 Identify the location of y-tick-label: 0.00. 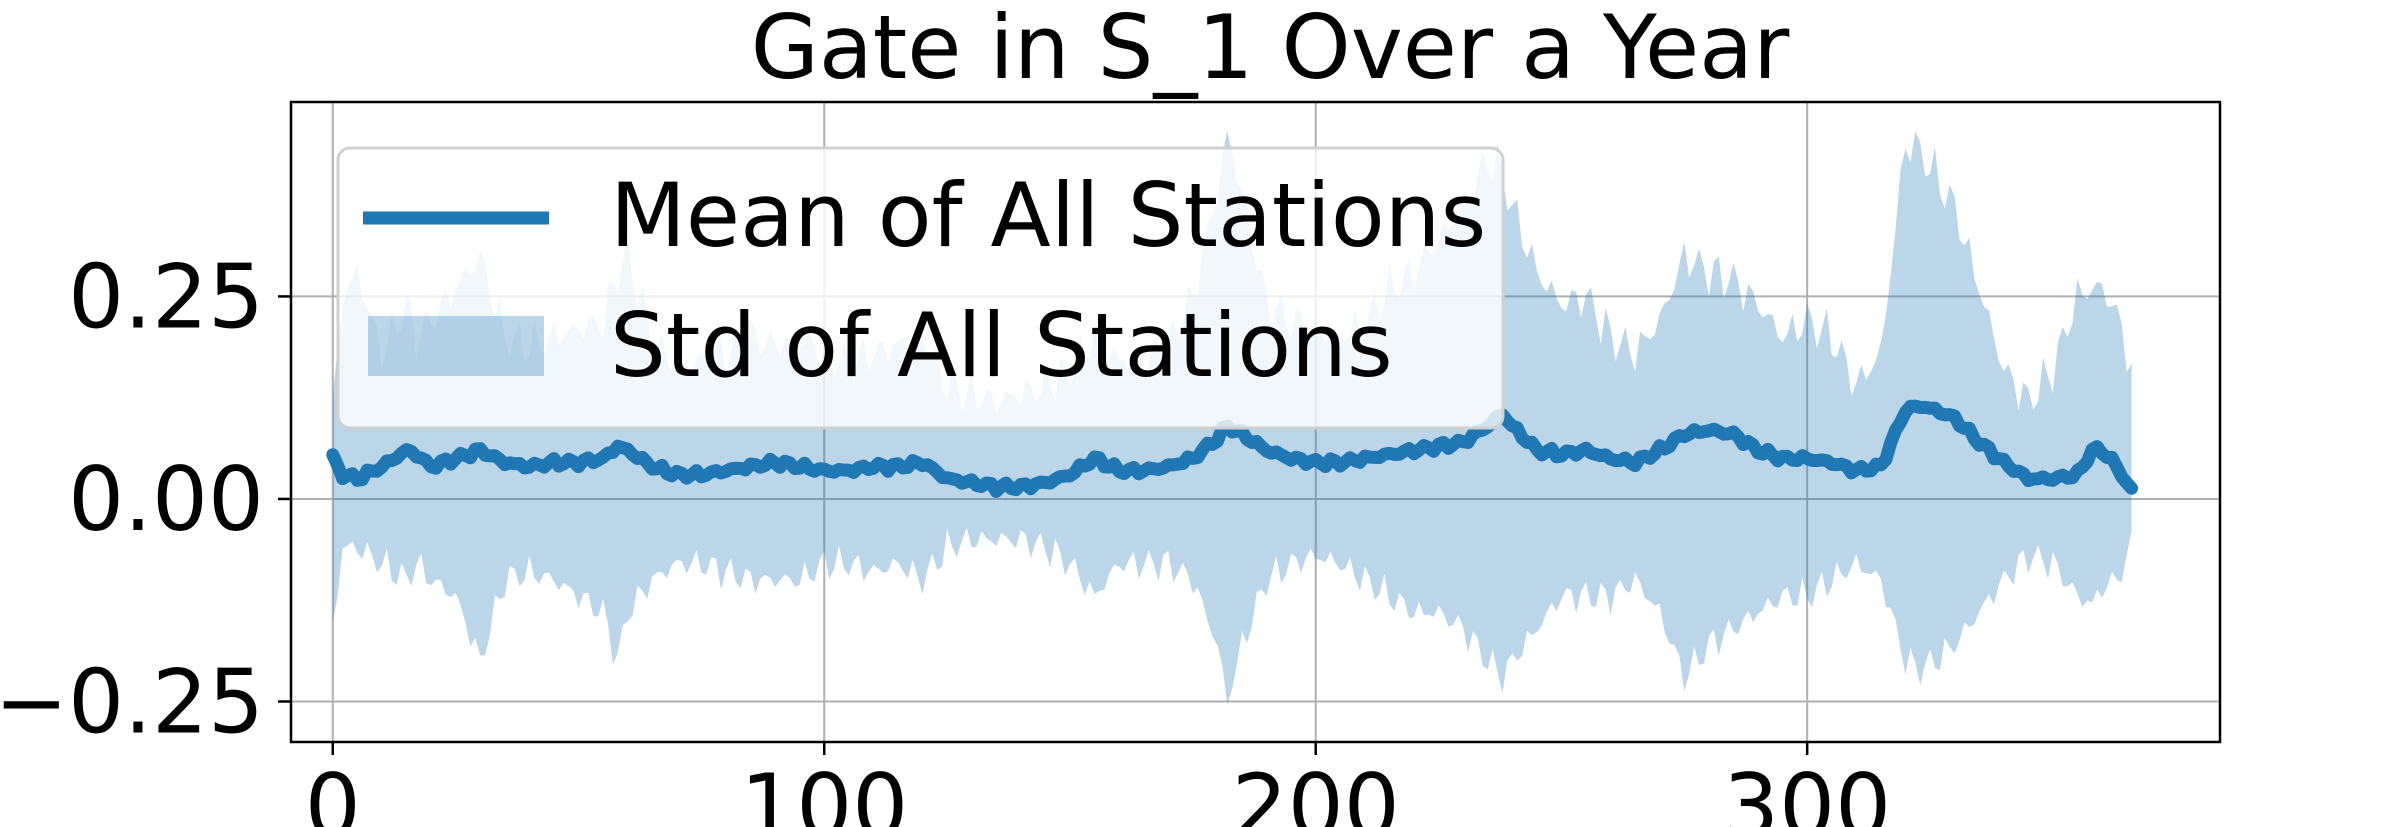
(166, 499).